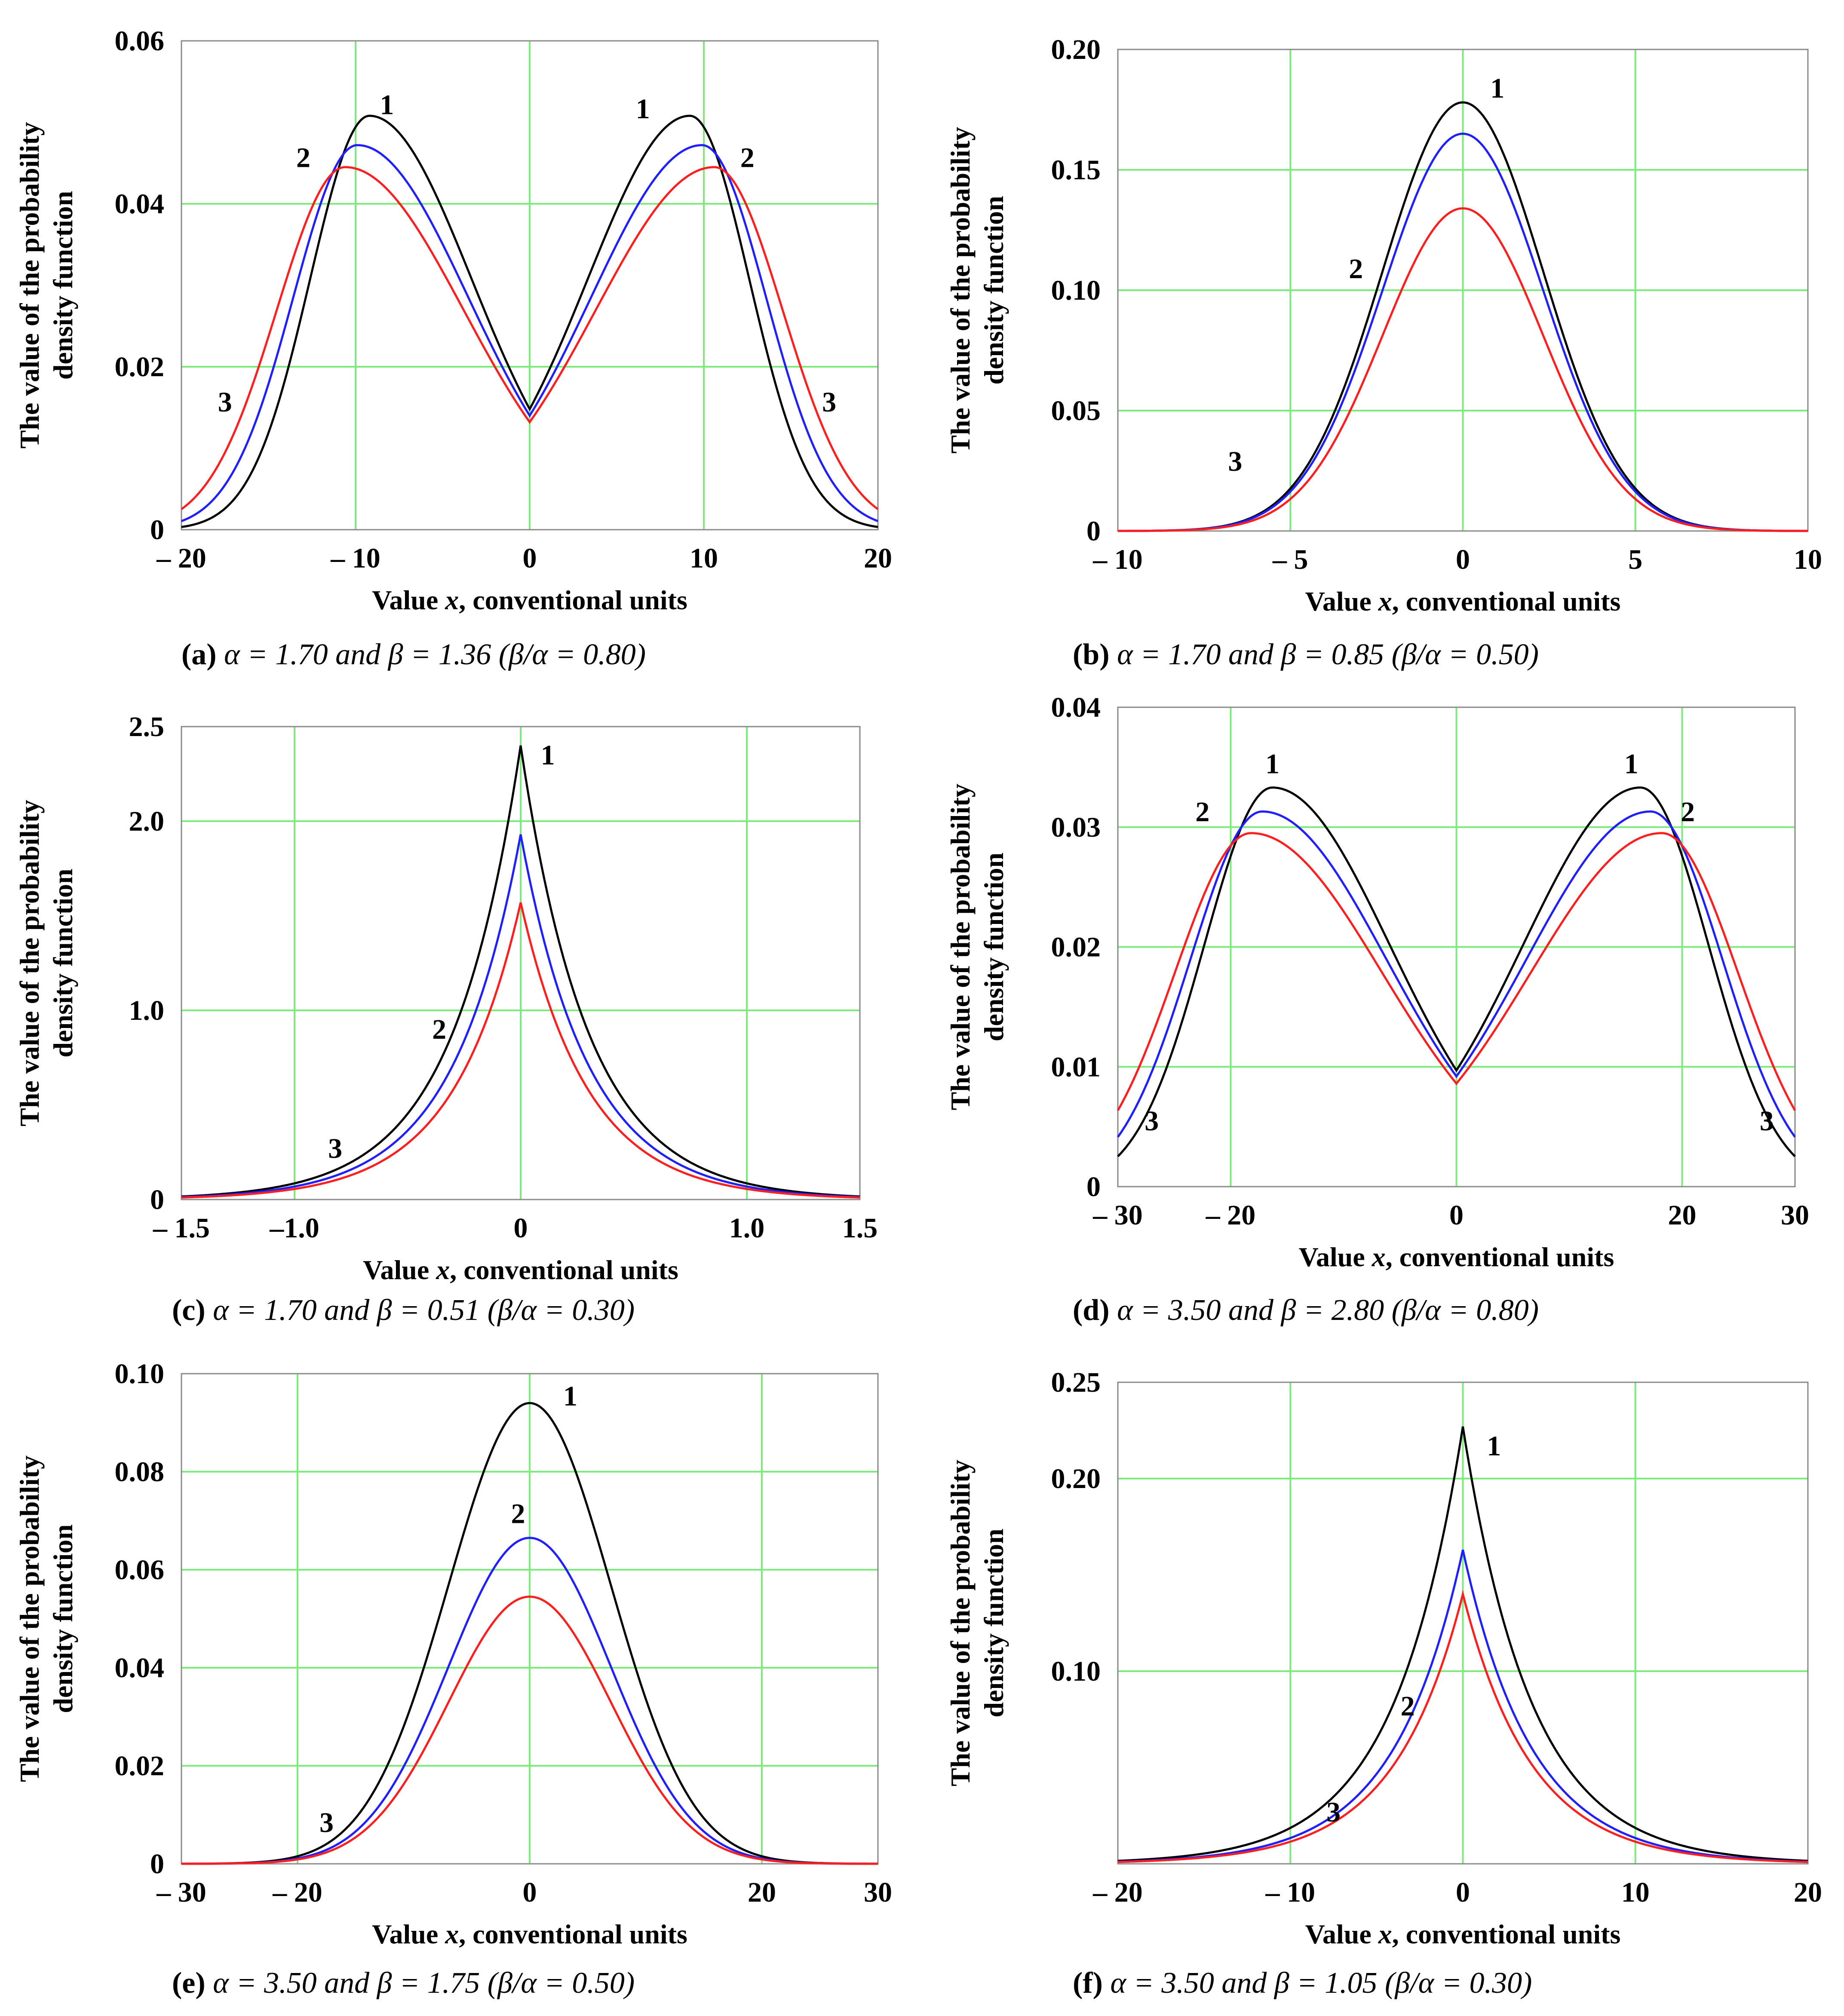 The image size is (1844, 2016). Describe the element at coordinates (147, 821) in the screenshot. I see `y-tick-label: 2.0` at that location.